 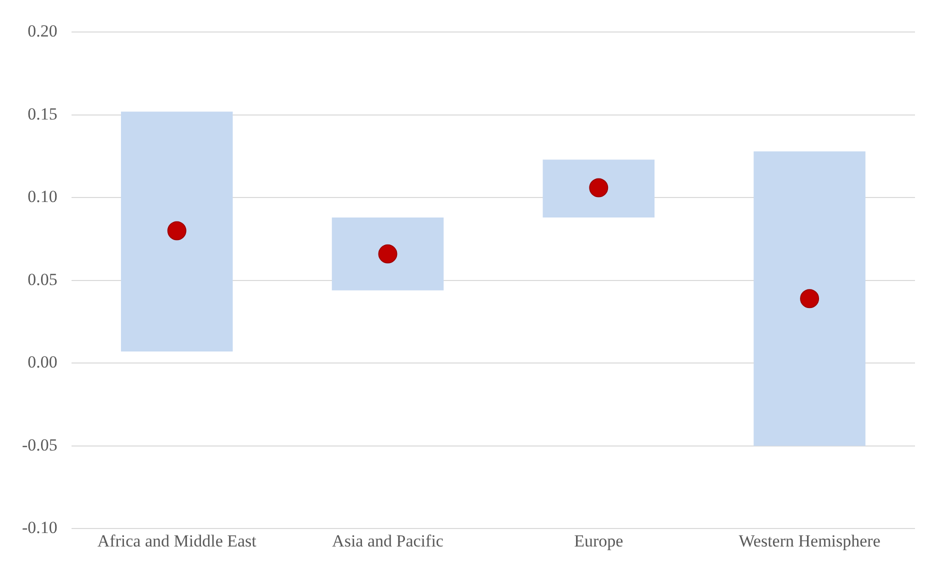 I want to click on y-tick-label: 0.20, so click(x=43, y=31).